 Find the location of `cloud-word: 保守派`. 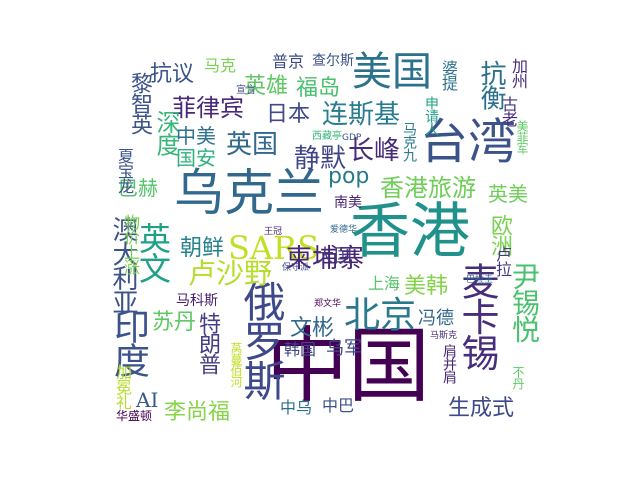

cloud-word: 保守派 is located at coordinates (296, 268).